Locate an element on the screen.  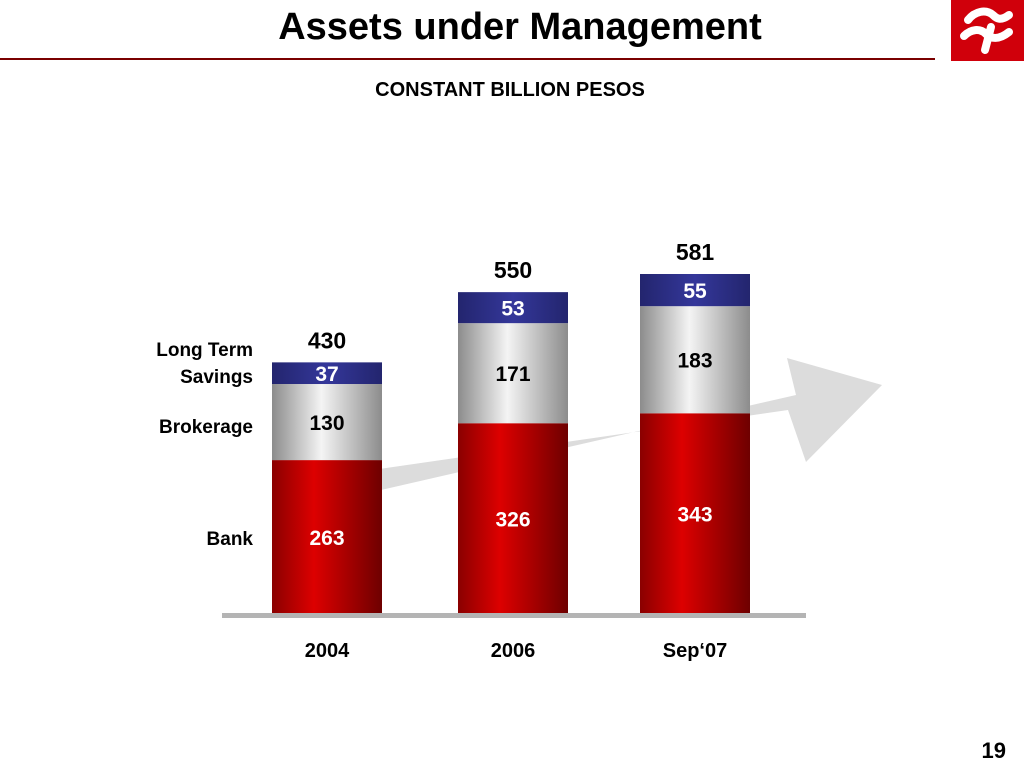
data-label-long-term-savings-2004: 37 is located at coordinates (326, 374).